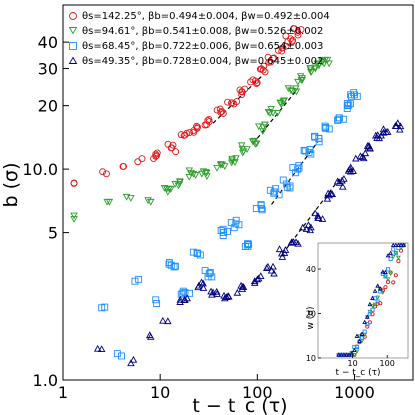 The height and width of the screenshot is (415, 415). Describe the element at coordinates (352, 363) in the screenshot. I see `inset-x-tick-label: 10` at that location.